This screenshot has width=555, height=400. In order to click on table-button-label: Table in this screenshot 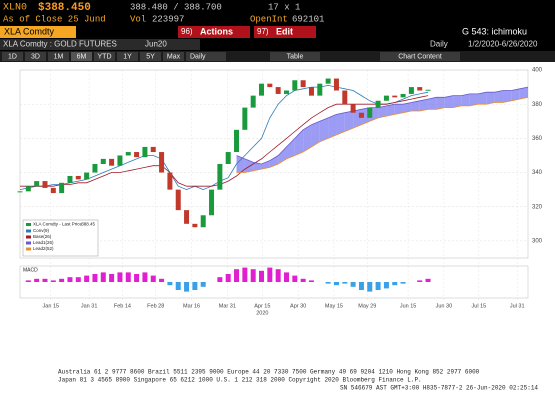, I will do `click(295, 56)`.